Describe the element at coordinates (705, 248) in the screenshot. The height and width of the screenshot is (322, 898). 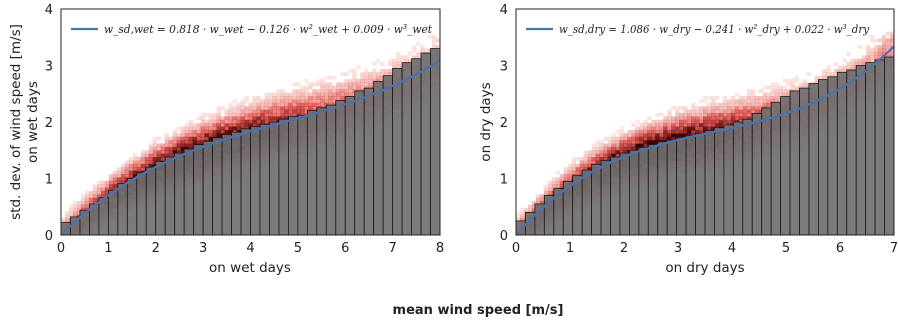
I see `x-ticks-dry: 0 1 2 3 4 5 6 7` at that location.